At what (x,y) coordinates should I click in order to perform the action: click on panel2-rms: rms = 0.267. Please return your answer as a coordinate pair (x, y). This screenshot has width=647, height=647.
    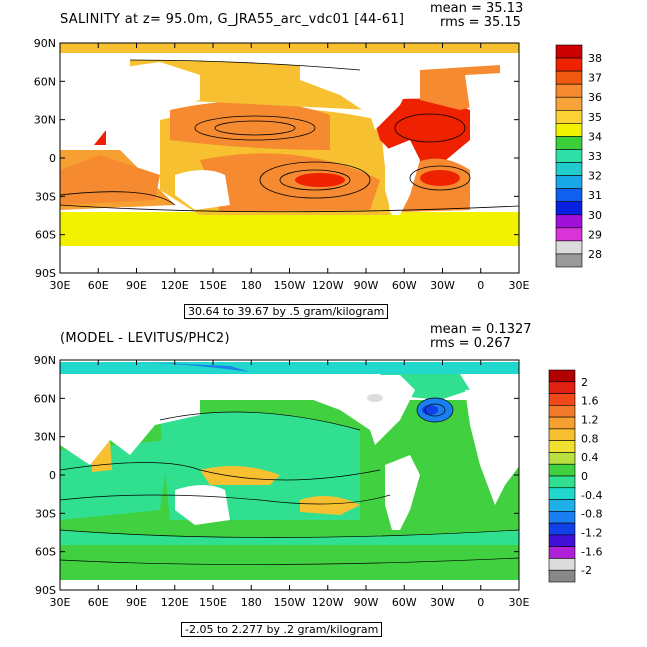
    Looking at the image, I should click on (470, 343).